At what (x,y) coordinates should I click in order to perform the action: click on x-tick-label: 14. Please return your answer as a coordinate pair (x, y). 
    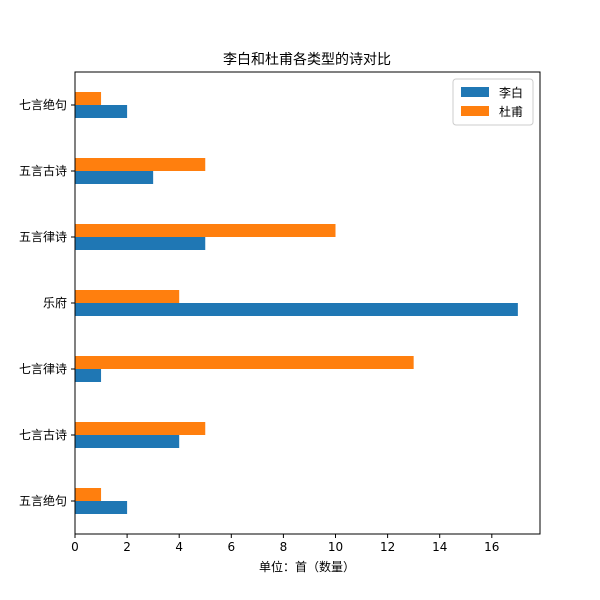
    Looking at the image, I should click on (439, 547).